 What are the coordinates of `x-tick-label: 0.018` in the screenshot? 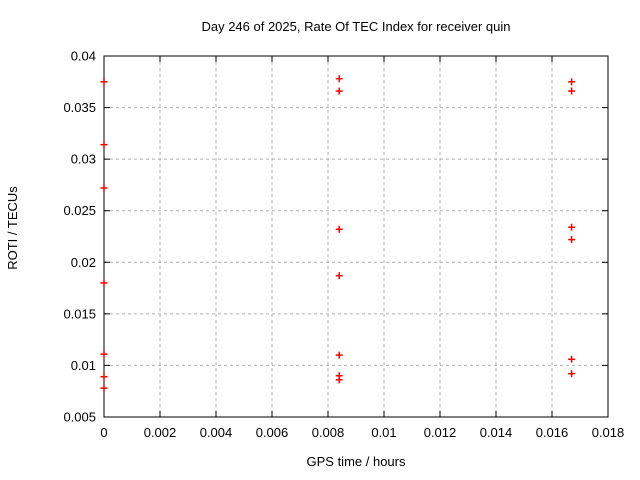 It's located at (608, 432).